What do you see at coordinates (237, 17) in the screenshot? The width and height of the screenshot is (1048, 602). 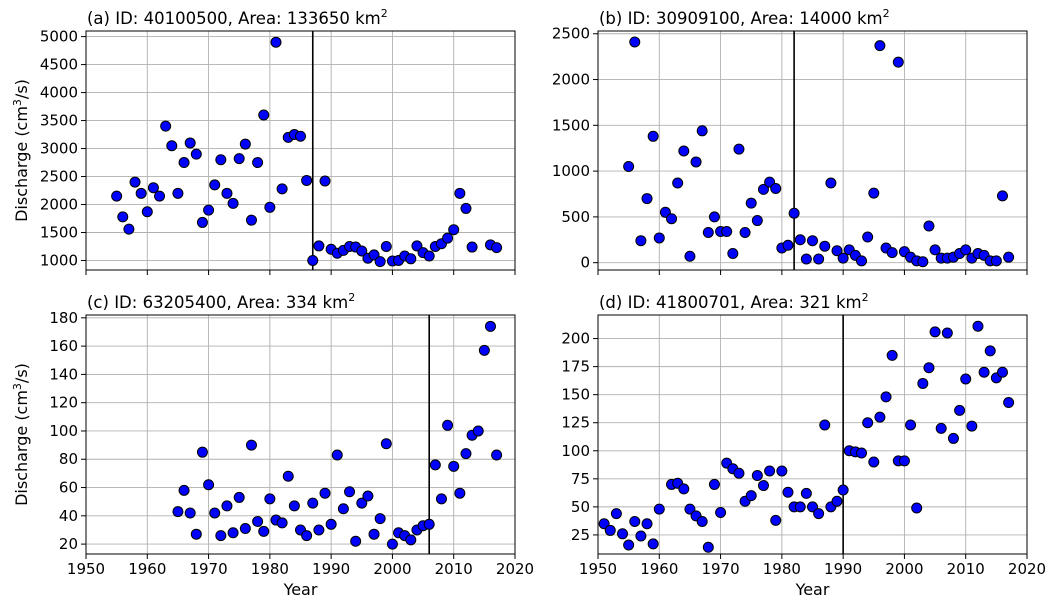 I see `panel-title: (a) ID: 40100500, Area: 133650 km2` at bounding box center [237, 17].